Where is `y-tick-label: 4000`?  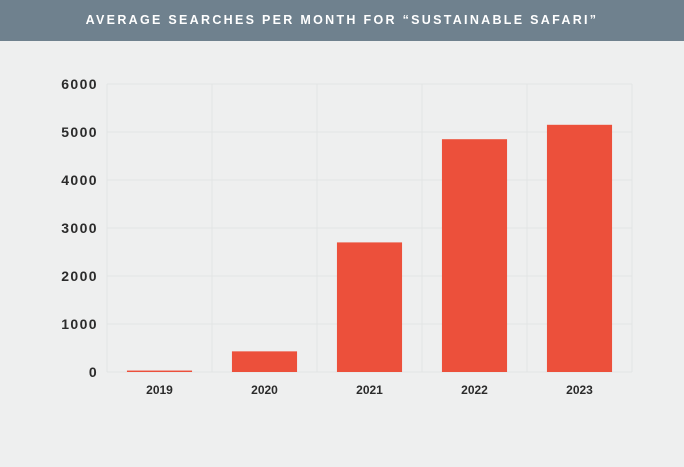 y-tick-label: 4000 is located at coordinates (79, 180).